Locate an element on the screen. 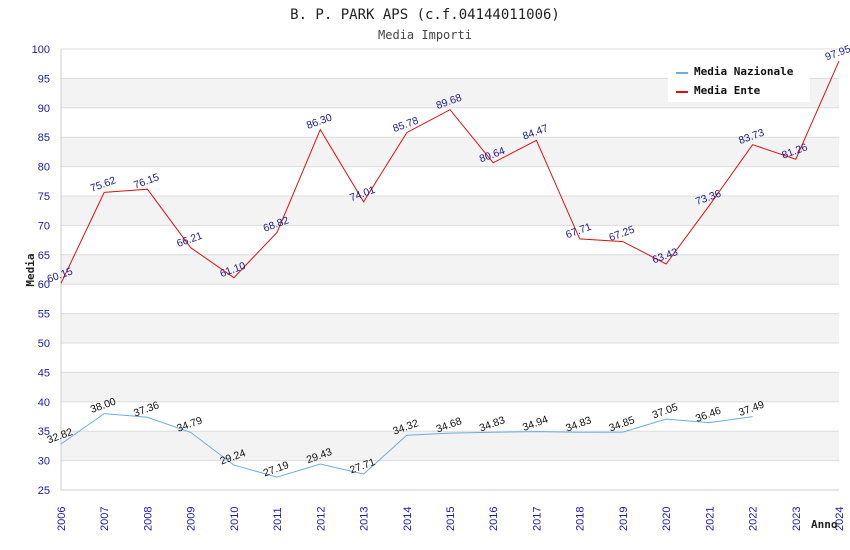  legend-label-nazionale: Media Nazionale is located at coordinates (744, 71).